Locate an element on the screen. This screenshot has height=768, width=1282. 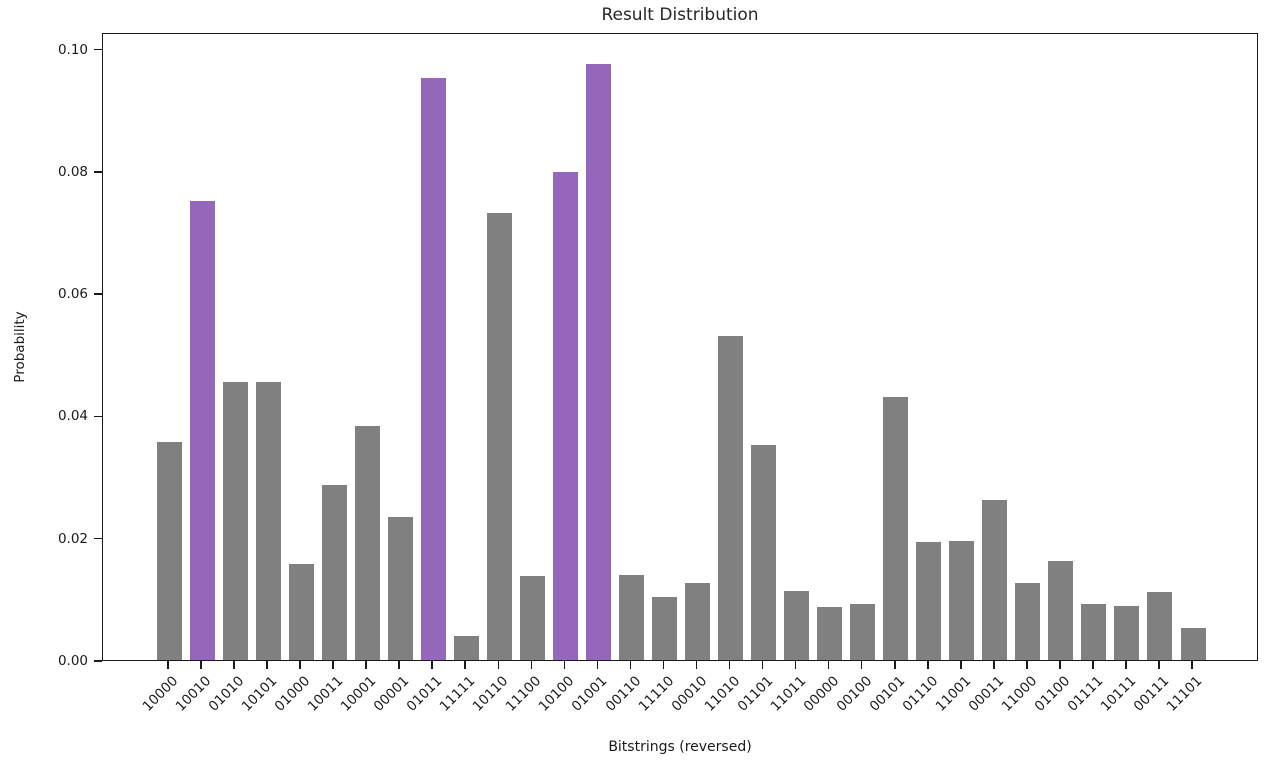
x-tick-label-10000: 10000 is located at coordinates (160, 694).